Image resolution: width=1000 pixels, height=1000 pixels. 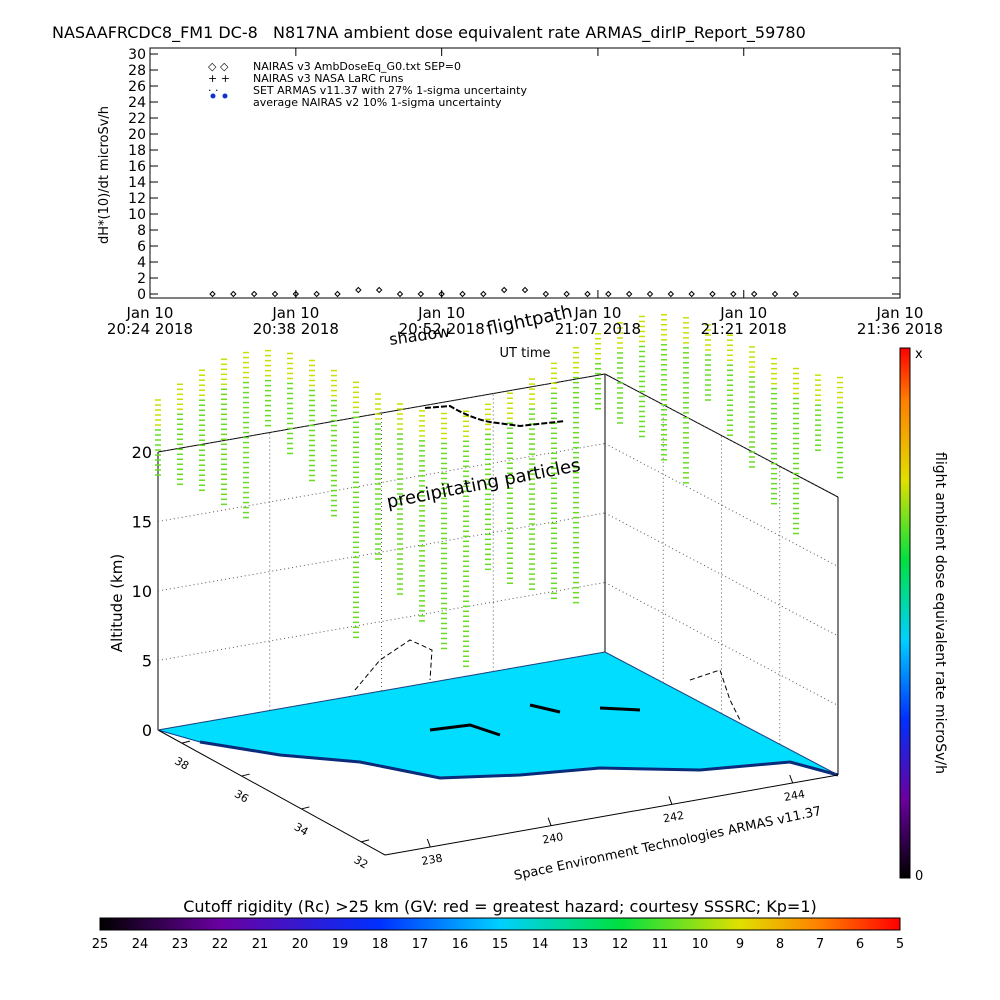 What do you see at coordinates (552, 838) in the screenshot?
I see `lon-tick-label: 240` at bounding box center [552, 838].